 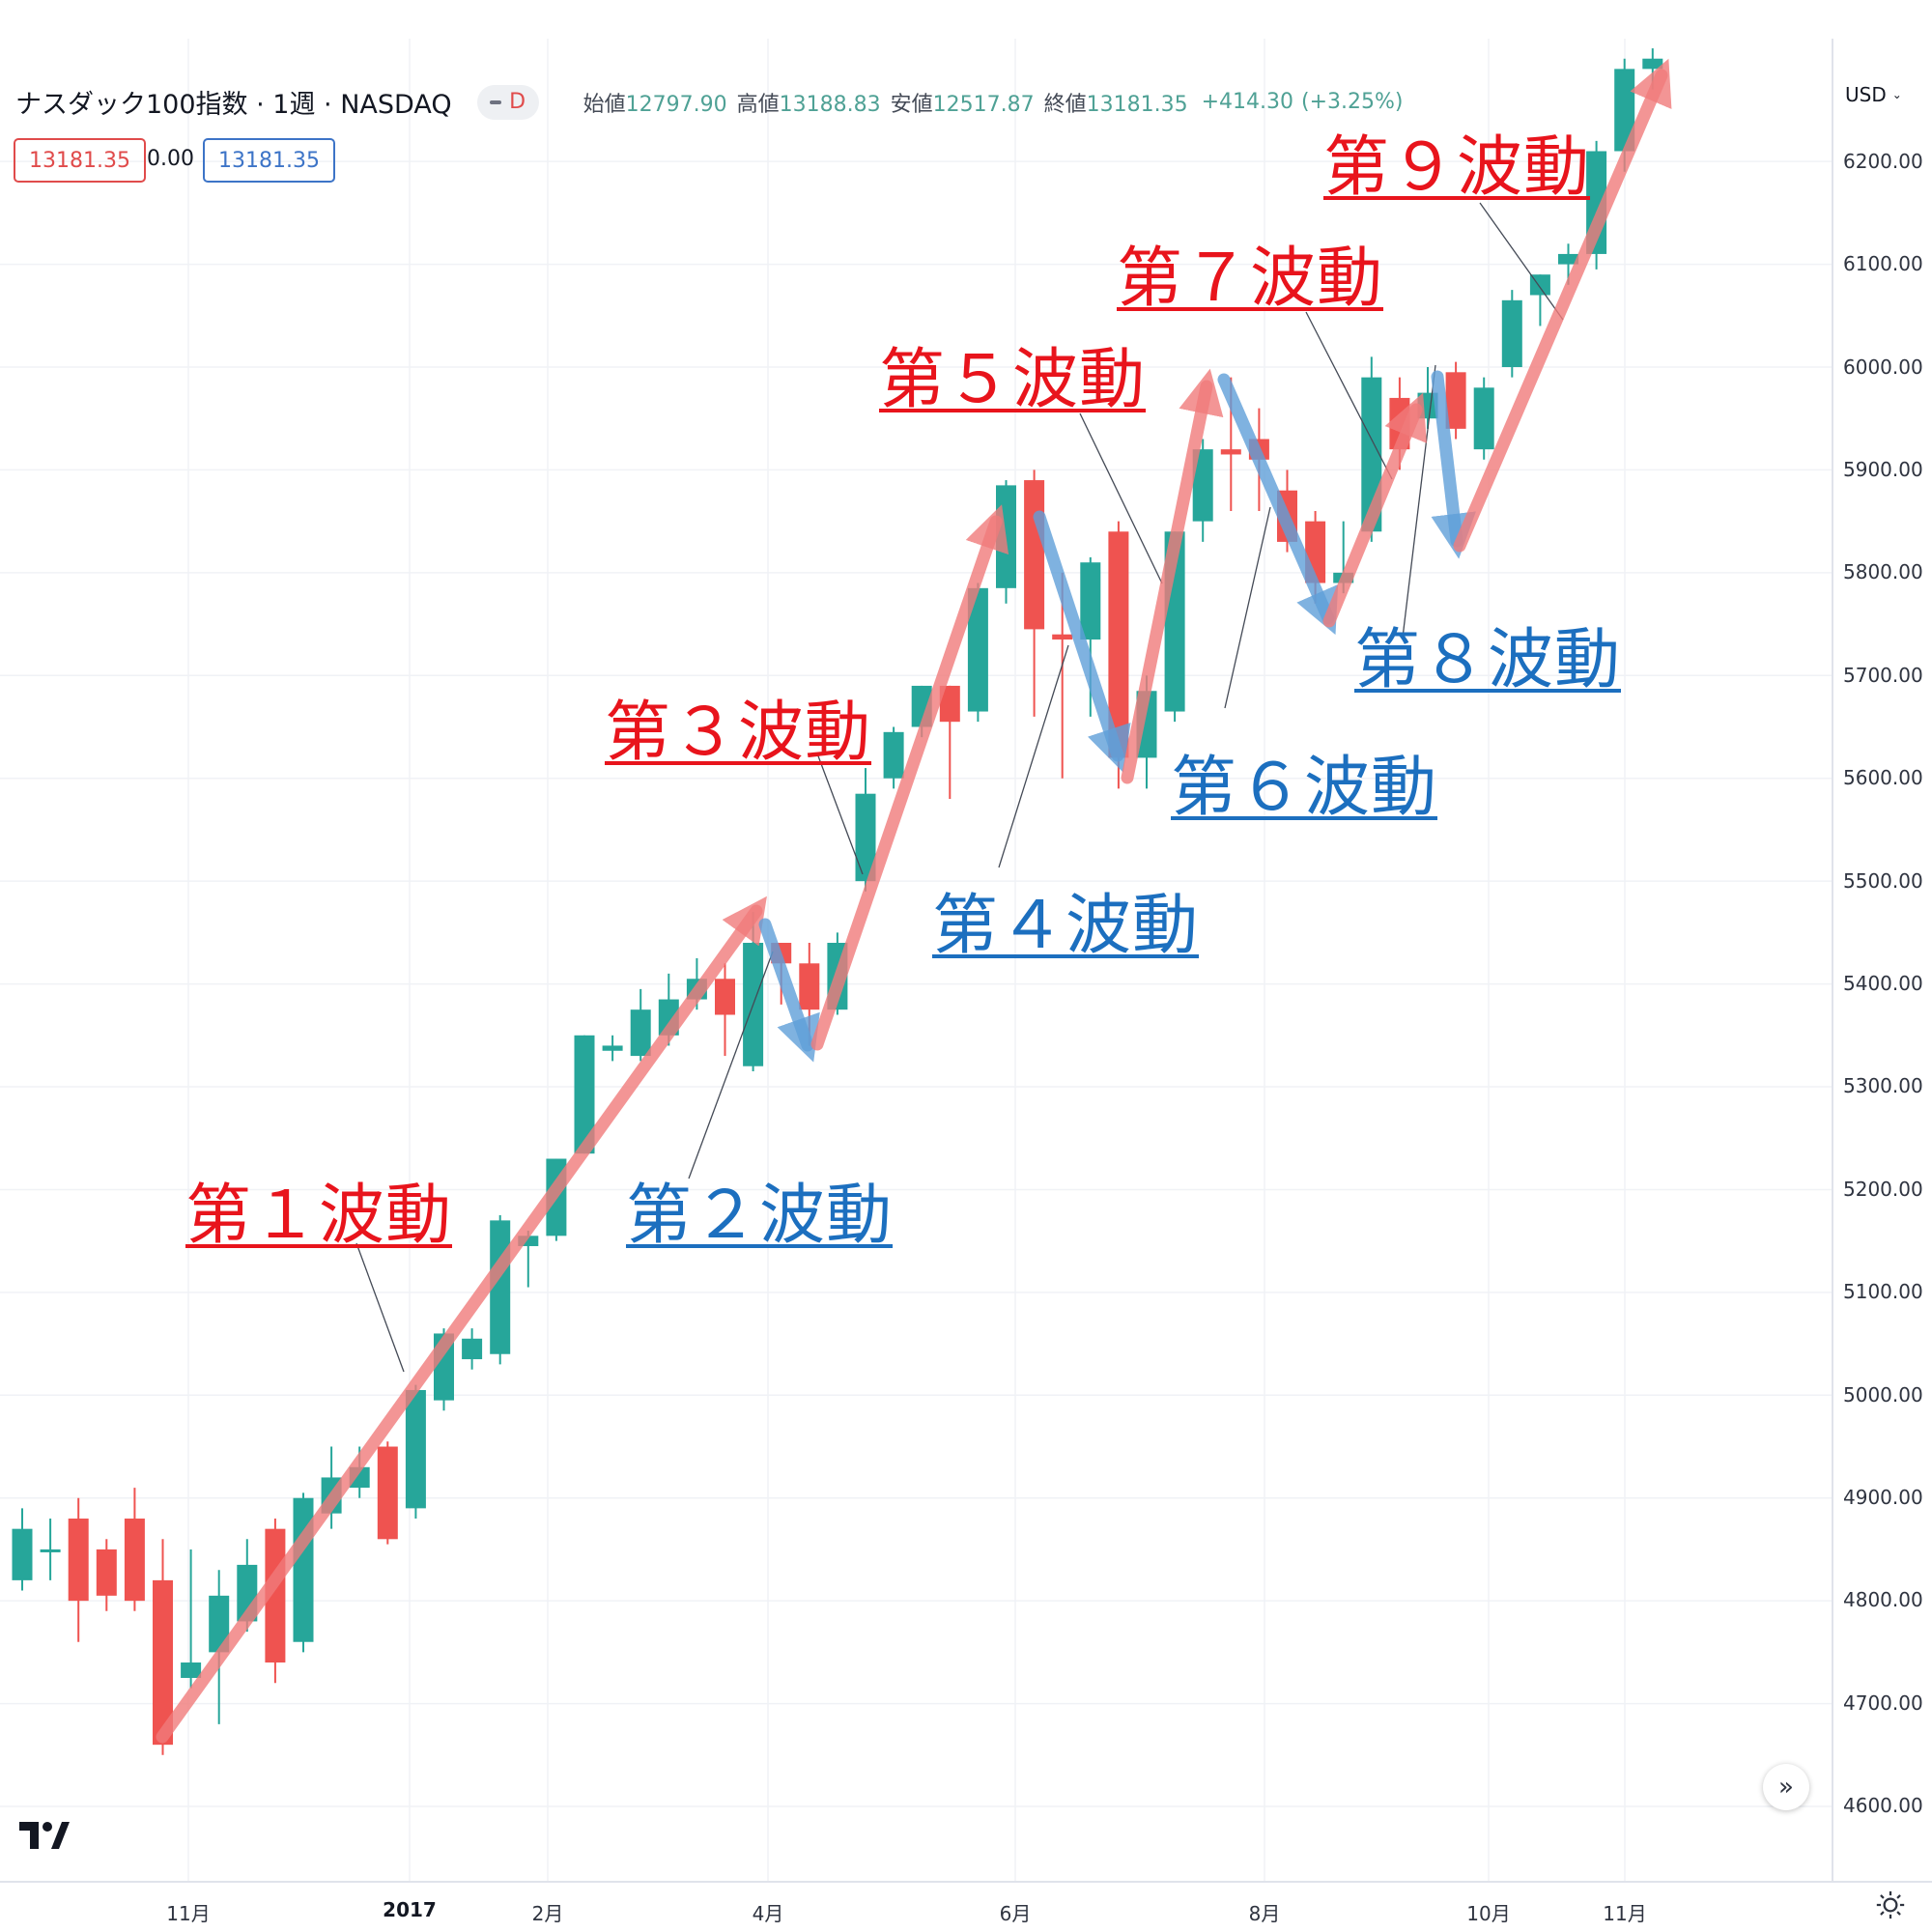 What do you see at coordinates (1247, 102) in the screenshot?
I see `price-change: +414.30` at bounding box center [1247, 102].